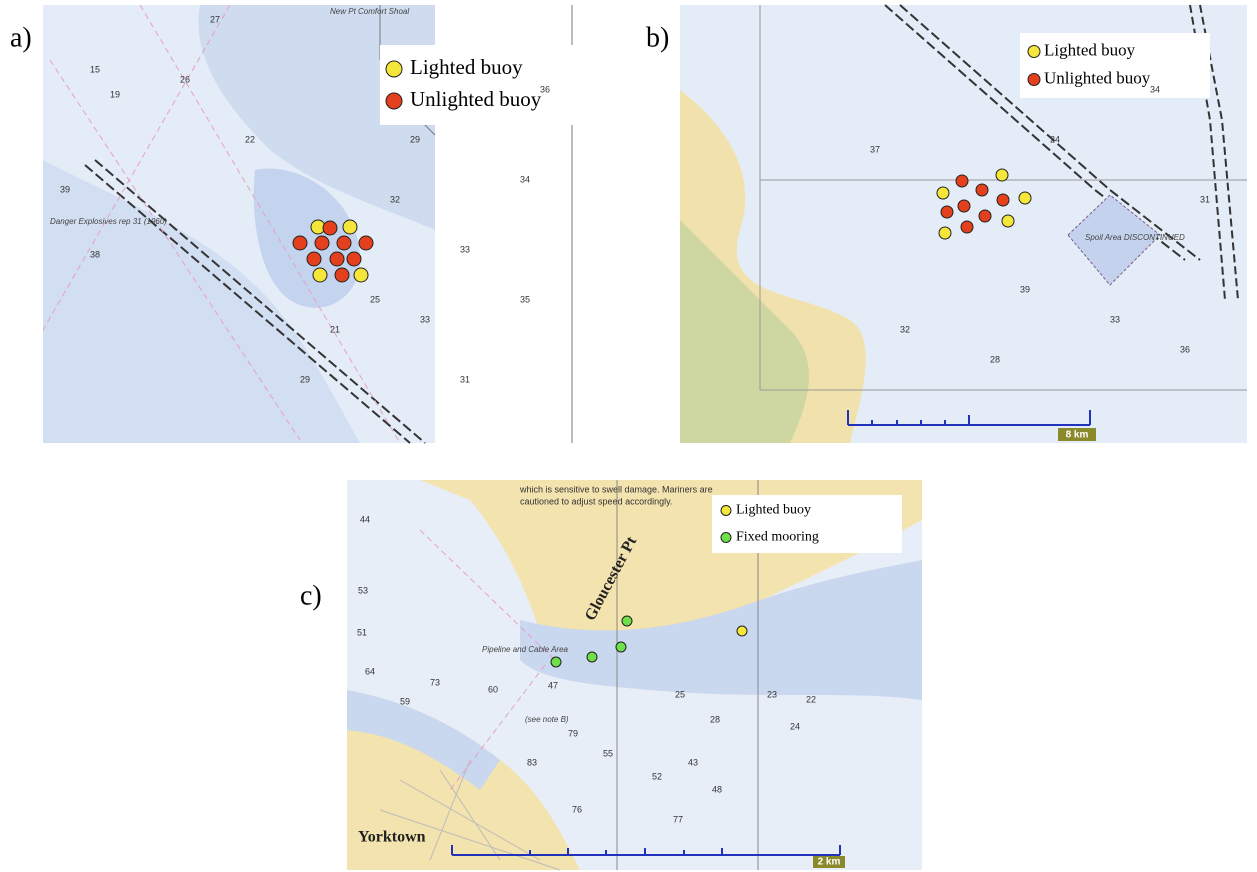 The image size is (1257, 872). I want to click on sounding: 83, so click(532, 762).